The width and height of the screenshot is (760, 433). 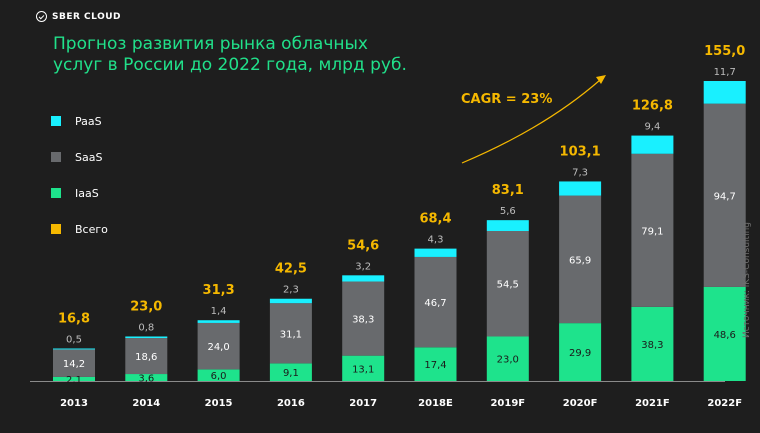 I want to click on data-label-saas-2013: 14,2, so click(x=74, y=364).